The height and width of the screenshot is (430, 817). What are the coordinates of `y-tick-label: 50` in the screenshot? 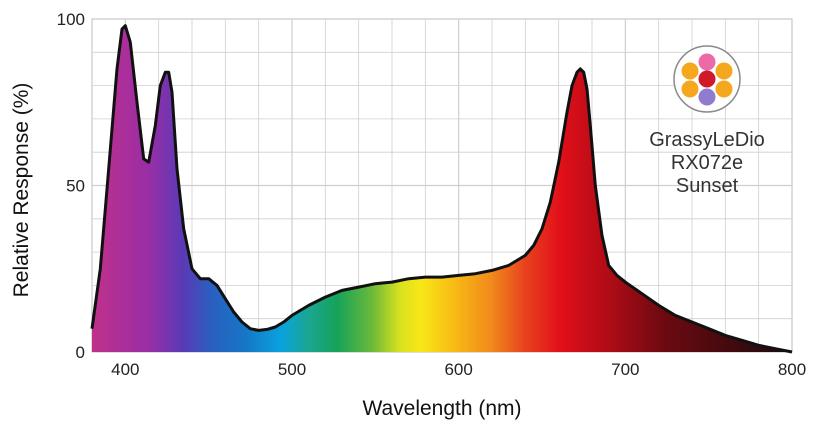 It's located at (75, 186).